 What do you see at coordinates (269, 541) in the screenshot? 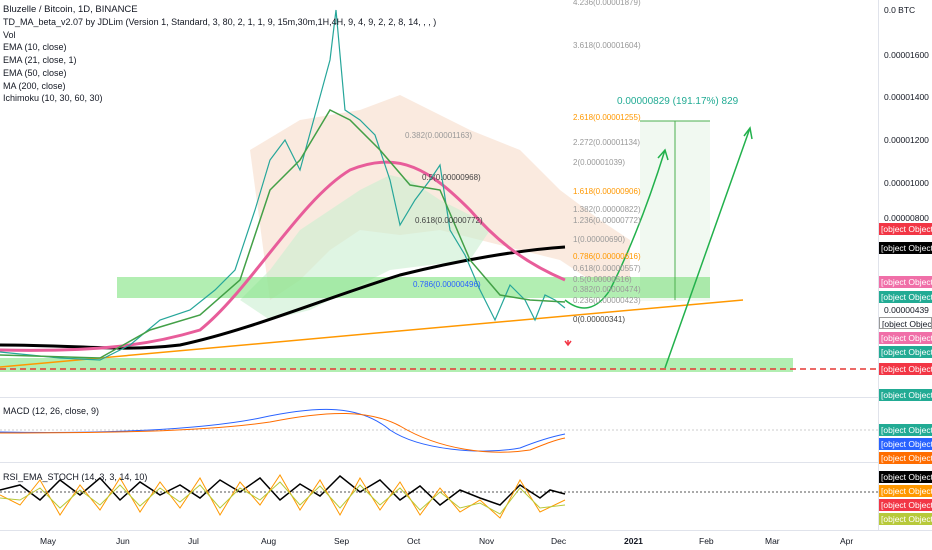
I see `time-label: Aug` at bounding box center [269, 541].